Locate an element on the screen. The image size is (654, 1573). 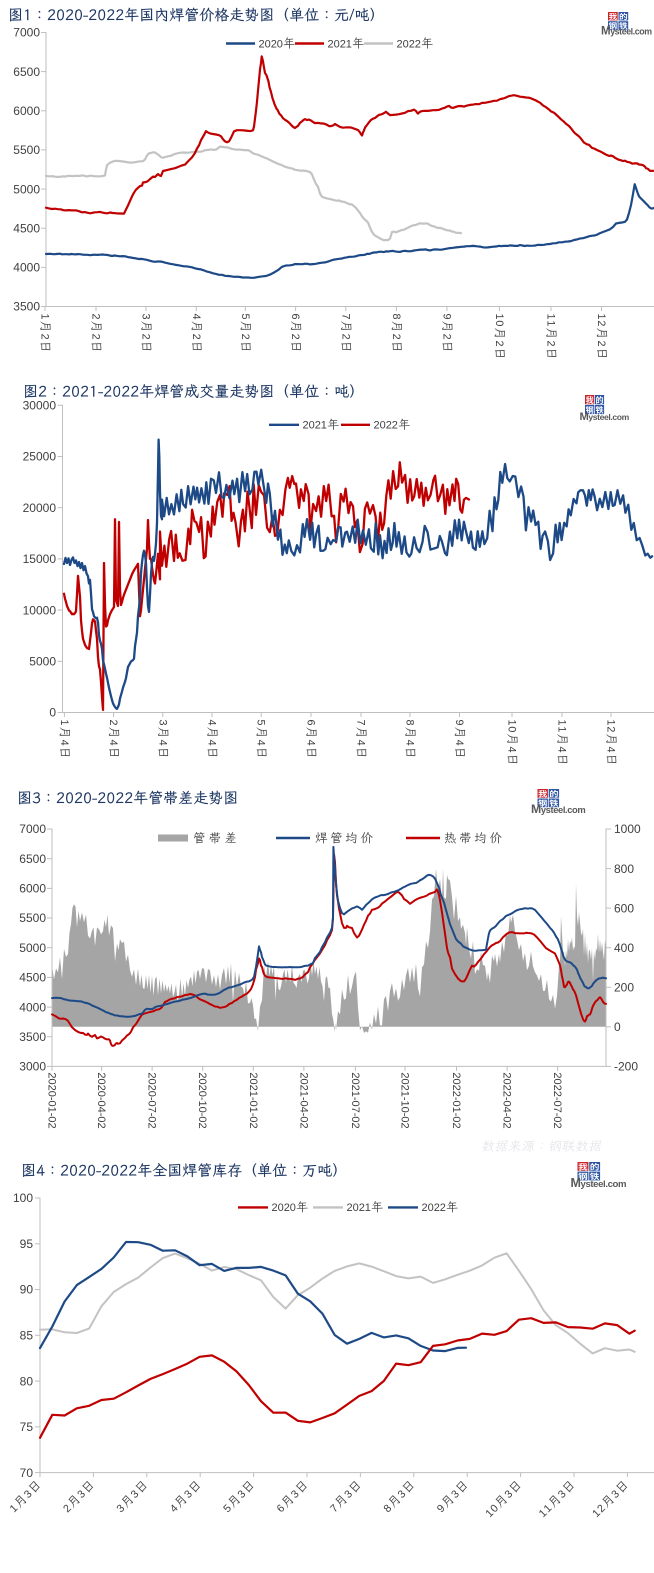
svg-text: 15000 is located at coordinates (40, 559).